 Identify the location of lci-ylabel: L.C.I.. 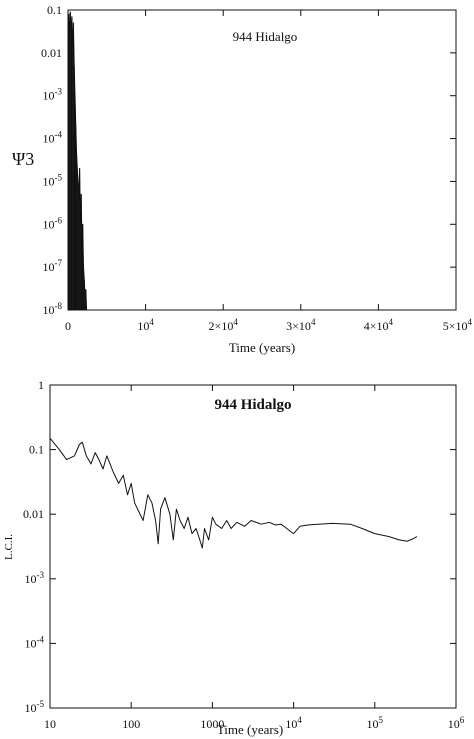
(9, 547).